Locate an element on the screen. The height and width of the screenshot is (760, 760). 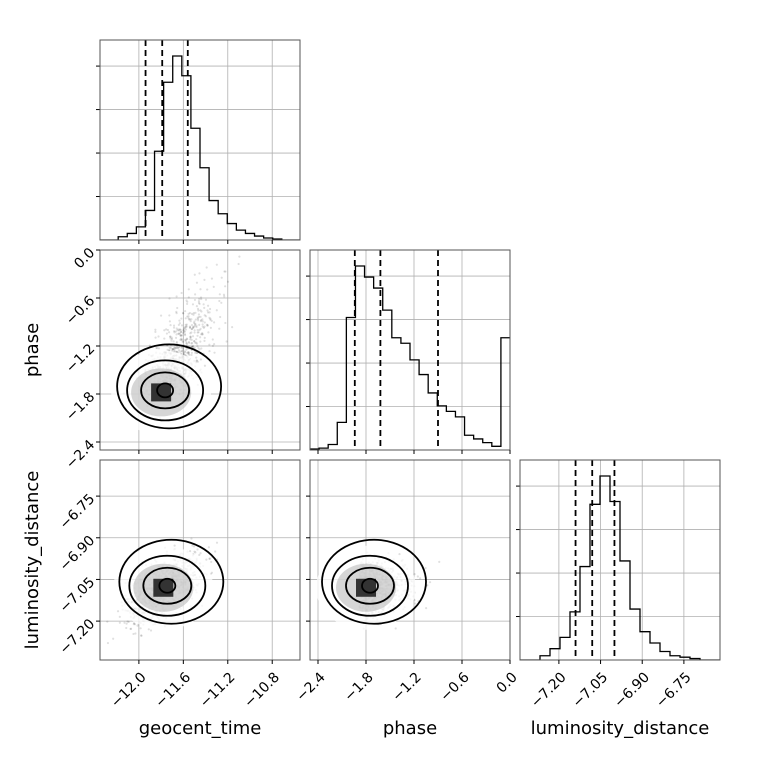
x-axis-label-phase: phase is located at coordinates (410, 728).